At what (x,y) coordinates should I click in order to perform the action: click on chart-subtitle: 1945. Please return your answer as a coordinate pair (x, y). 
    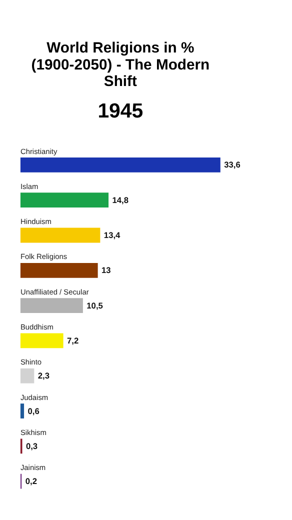
    Looking at the image, I should click on (121, 111).